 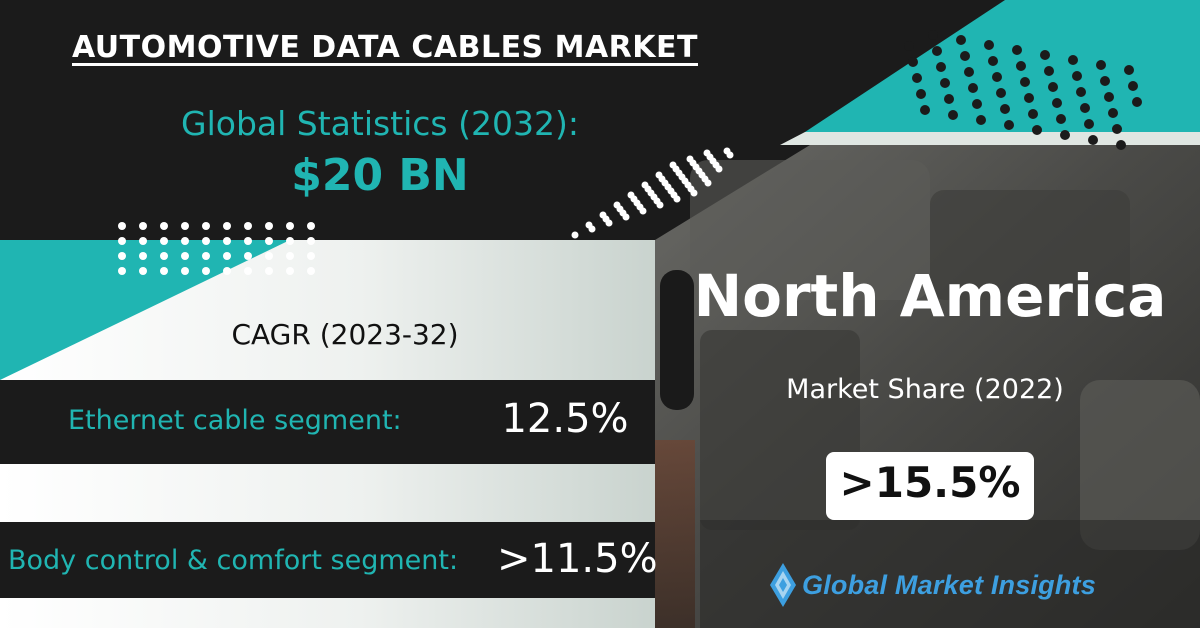 I want to click on brand-logo: Global Market Insights, so click(x=933, y=585).